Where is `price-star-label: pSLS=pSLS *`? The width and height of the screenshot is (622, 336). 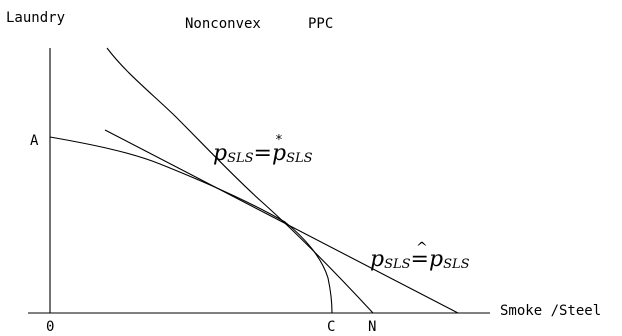 price-star-label: pSLS=pSLS * is located at coordinates (263, 149).